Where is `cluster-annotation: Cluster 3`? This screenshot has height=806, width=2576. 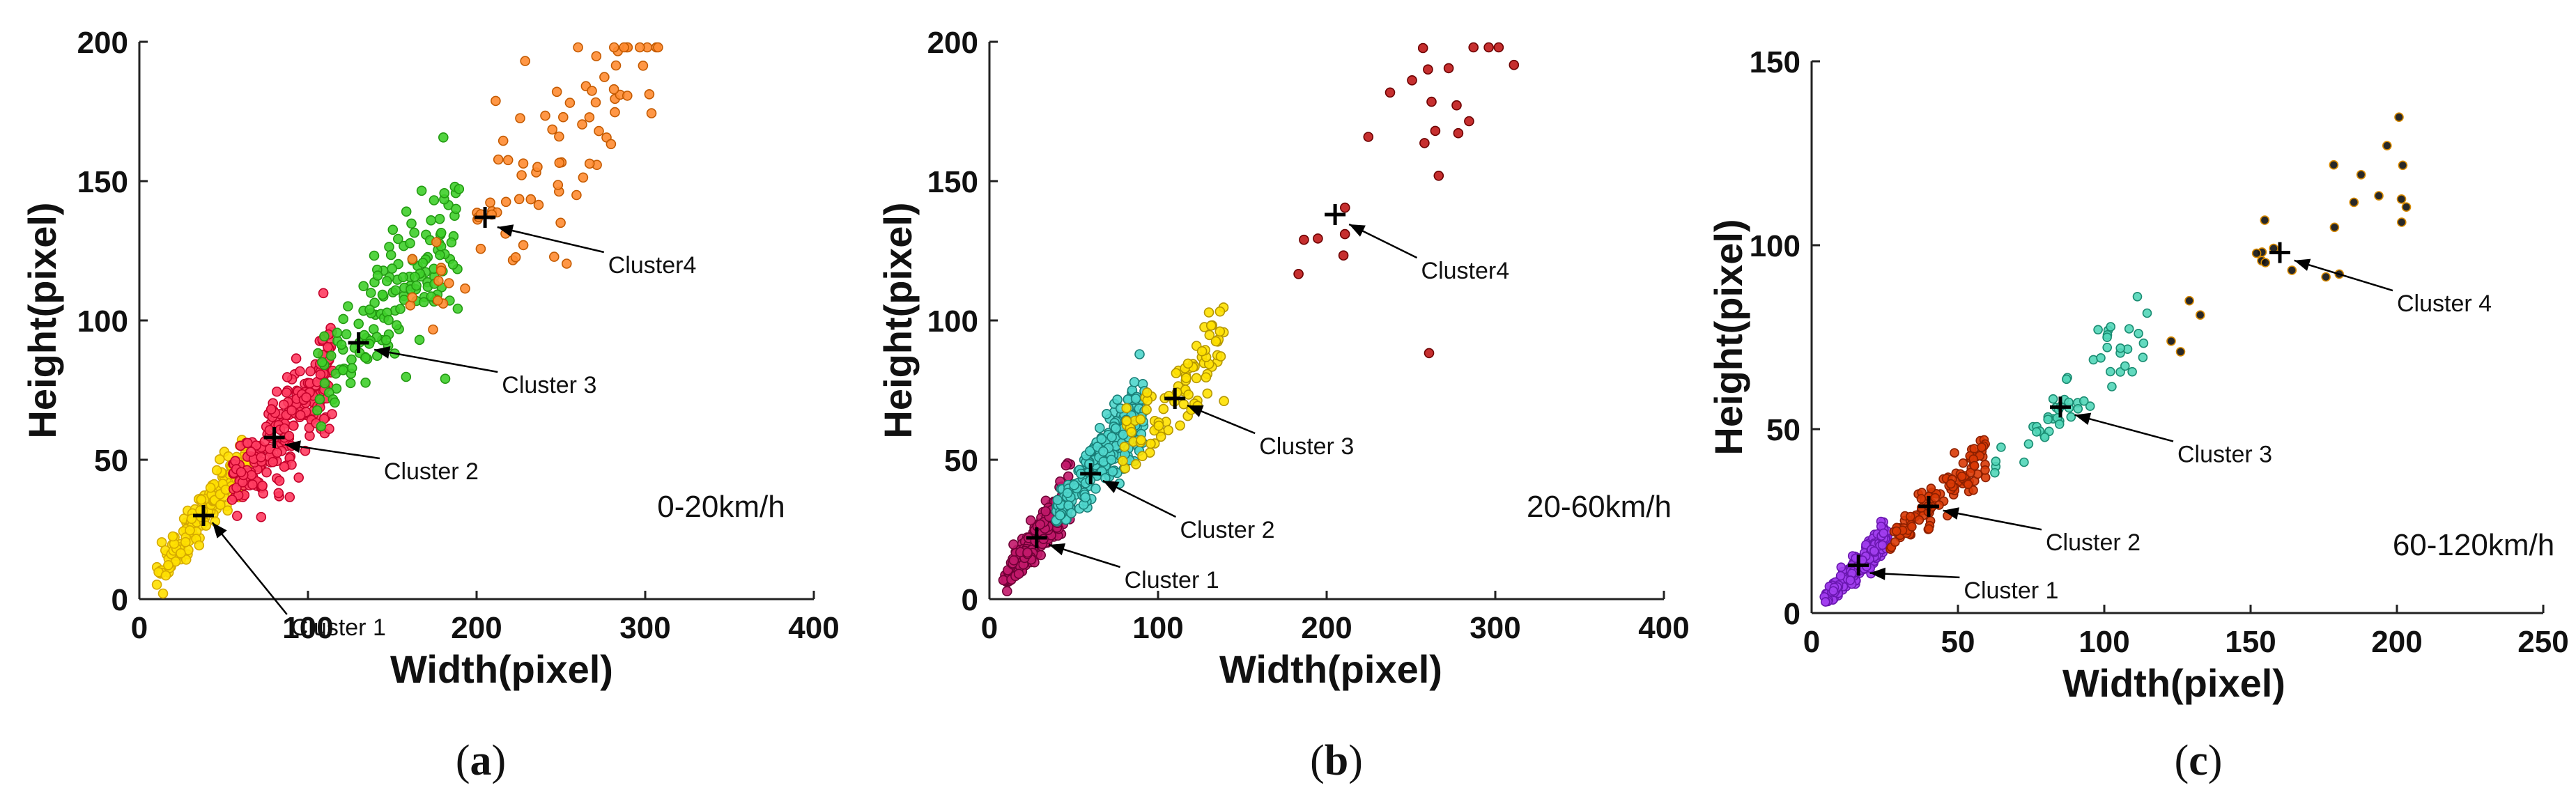
cluster-annotation: Cluster 3 is located at coordinates (1270, 432).